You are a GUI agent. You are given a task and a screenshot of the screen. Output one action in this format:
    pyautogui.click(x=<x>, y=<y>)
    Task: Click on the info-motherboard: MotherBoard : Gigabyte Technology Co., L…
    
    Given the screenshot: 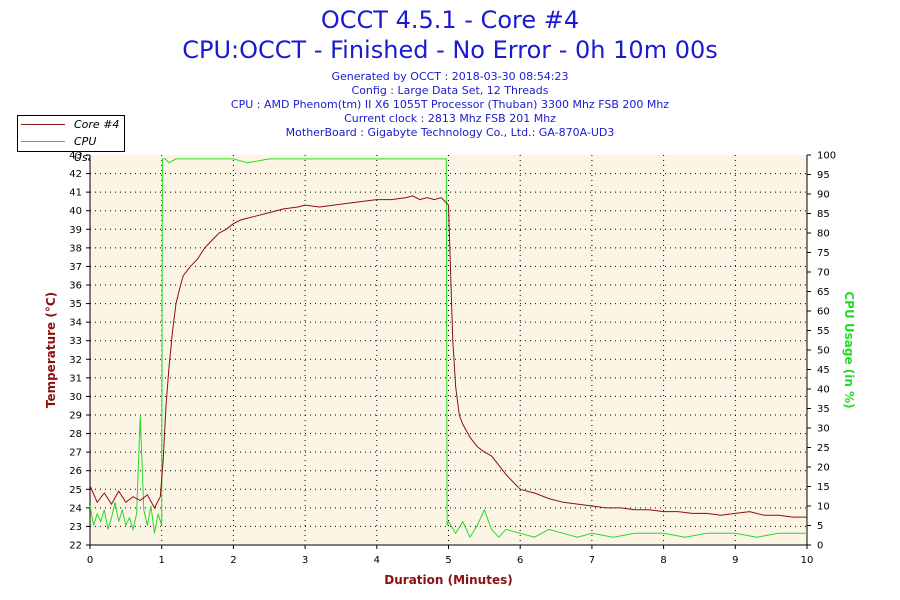 What is the action you would take?
    pyautogui.click(x=450, y=132)
    